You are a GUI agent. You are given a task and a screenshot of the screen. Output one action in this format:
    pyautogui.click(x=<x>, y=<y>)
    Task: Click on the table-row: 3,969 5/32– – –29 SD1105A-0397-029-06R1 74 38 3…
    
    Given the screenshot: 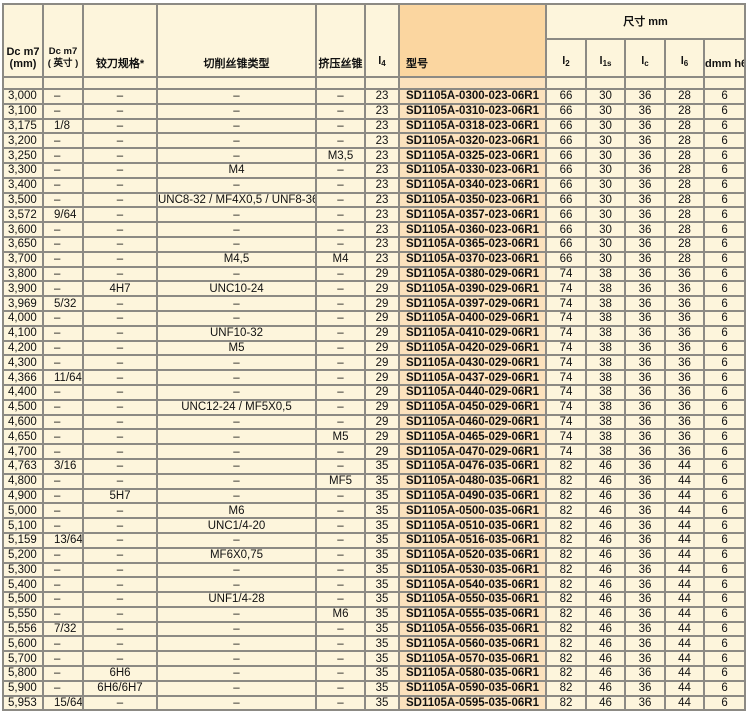 What is the action you would take?
    pyautogui.click(x=374, y=303)
    